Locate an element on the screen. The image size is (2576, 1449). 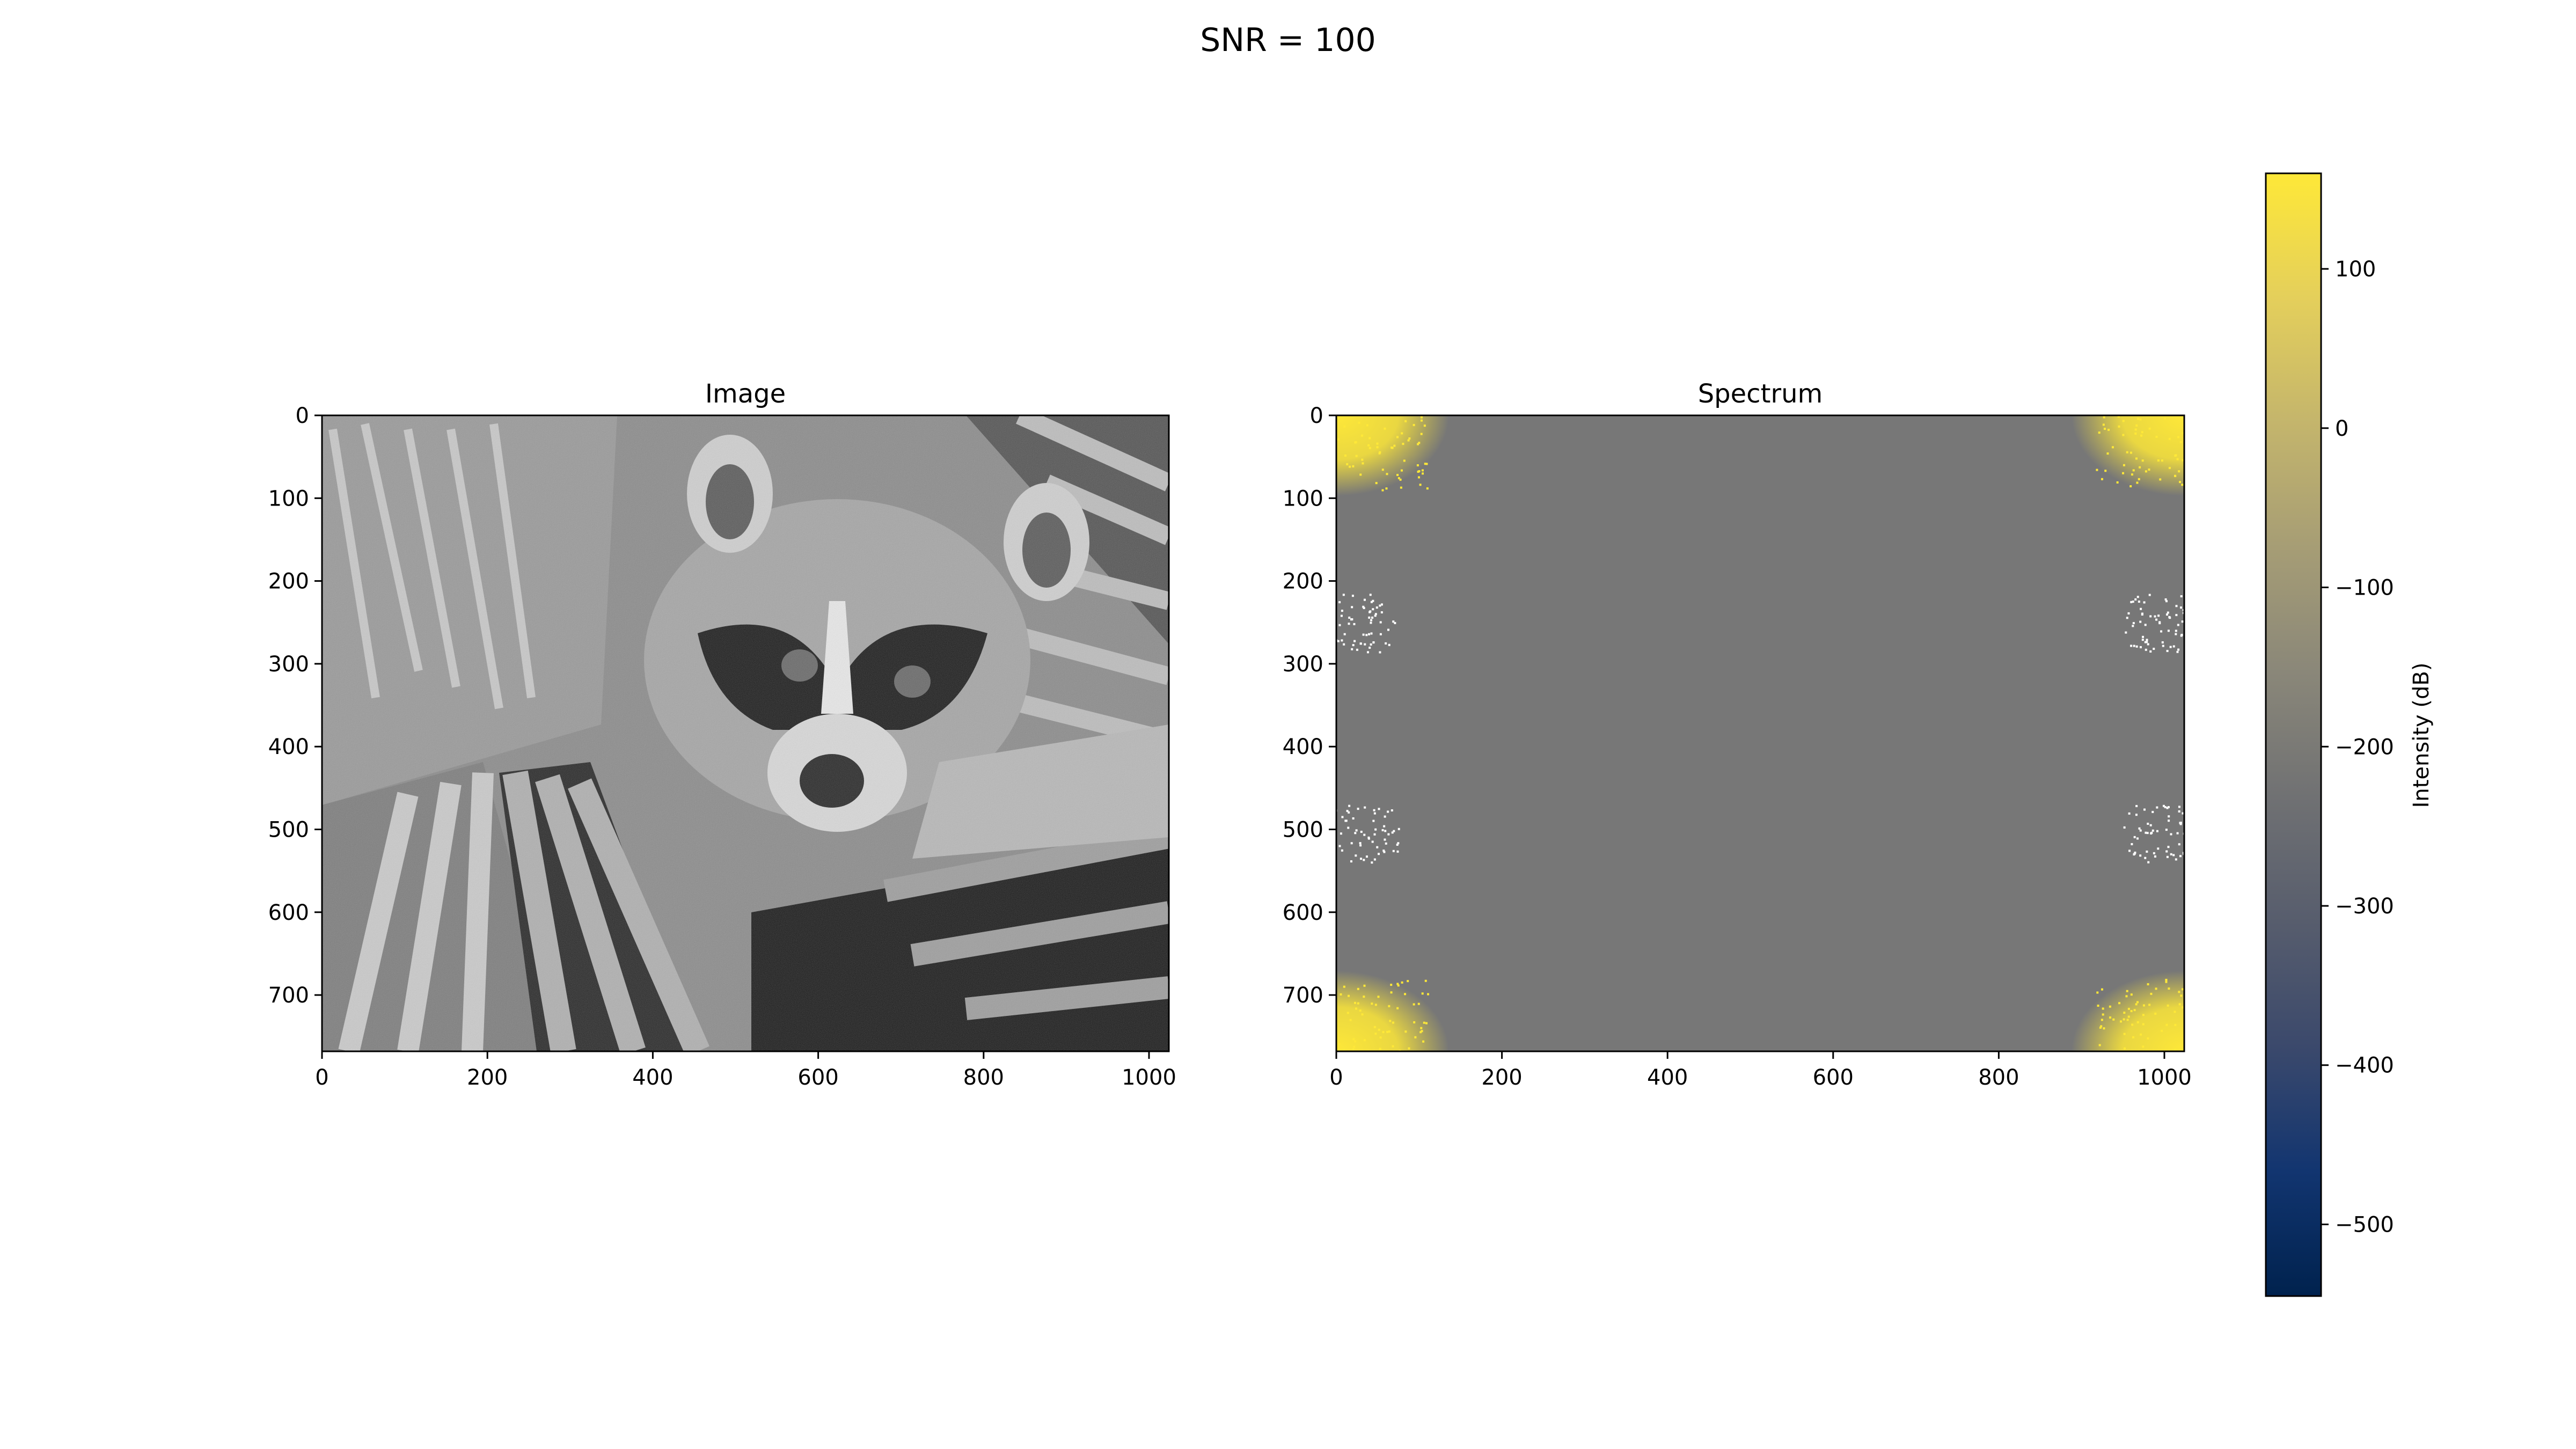
spectrum-corner-bottom-right is located at coordinates (2128, 1011).